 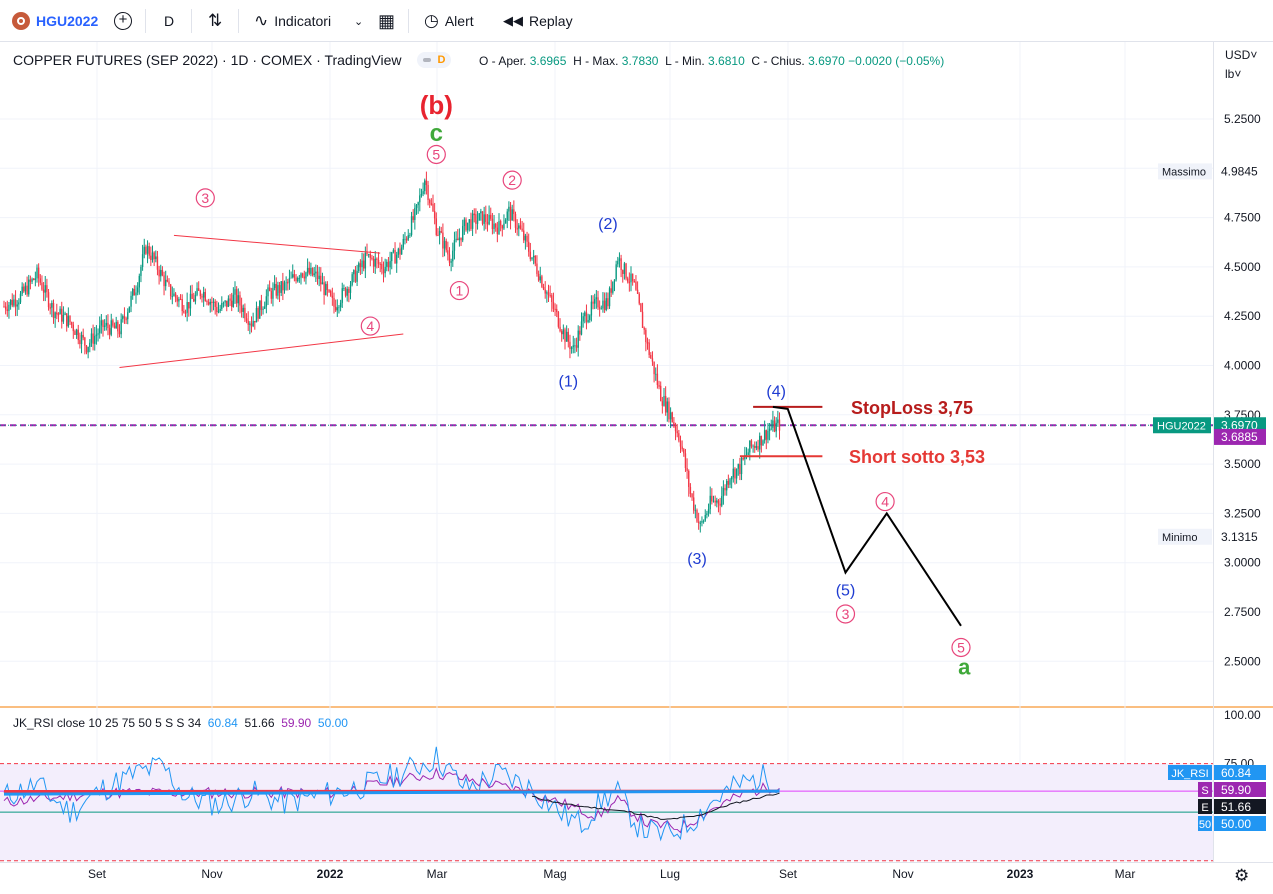 I want to click on compare-button: +, so click(x=123, y=21).